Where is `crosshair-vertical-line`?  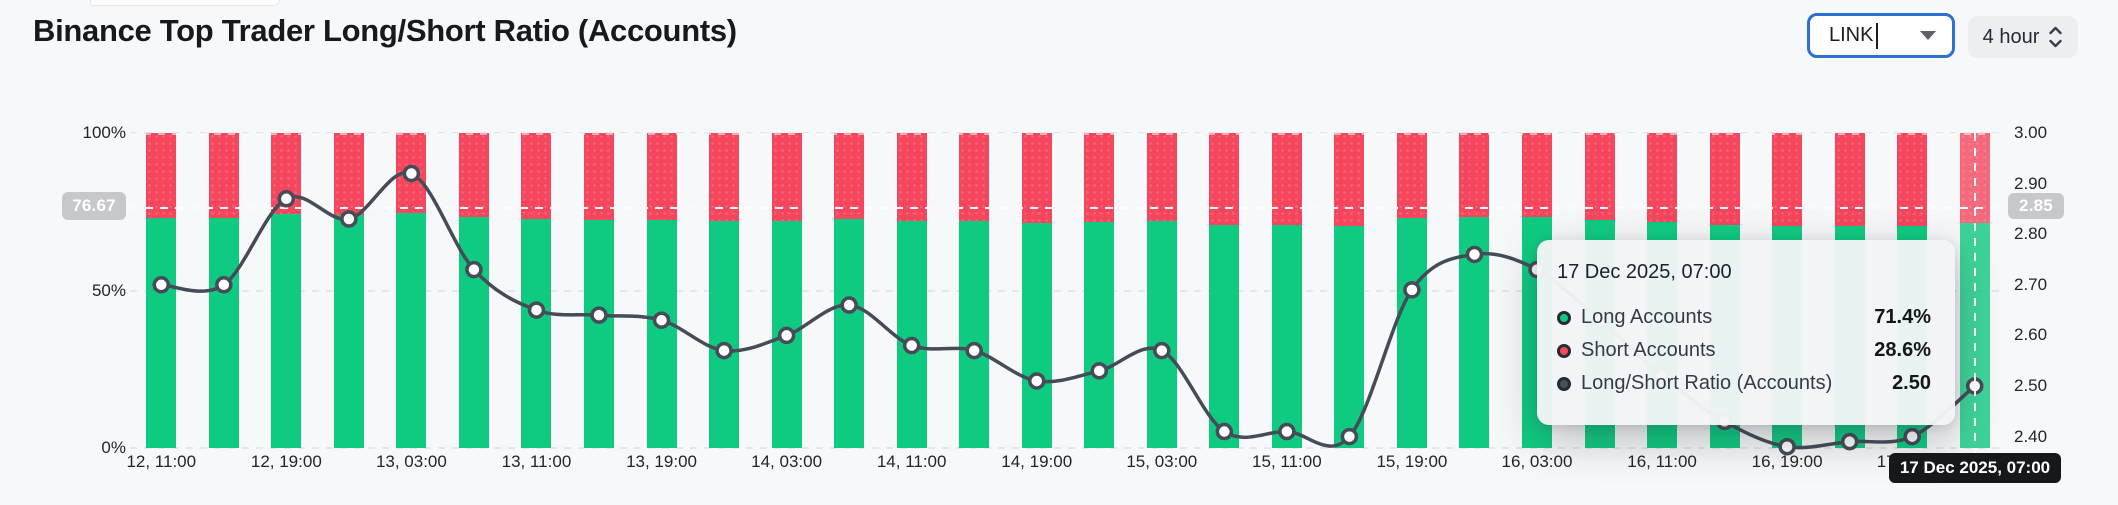
crosshair-vertical-line is located at coordinates (1974, 293).